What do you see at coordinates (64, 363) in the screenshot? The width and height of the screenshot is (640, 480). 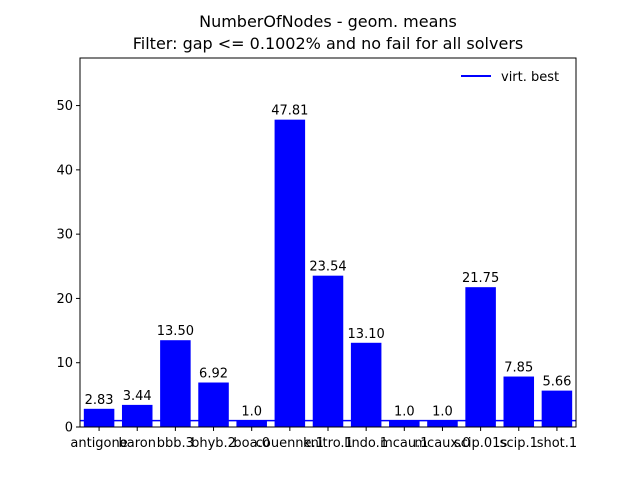 I see `y-tick-label: 10` at bounding box center [64, 363].